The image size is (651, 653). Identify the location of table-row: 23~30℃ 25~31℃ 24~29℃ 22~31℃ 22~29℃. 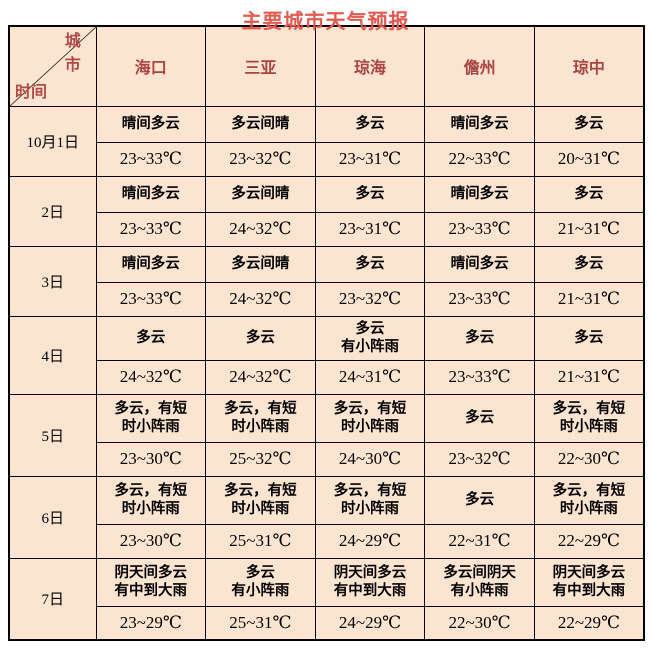
(327, 541).